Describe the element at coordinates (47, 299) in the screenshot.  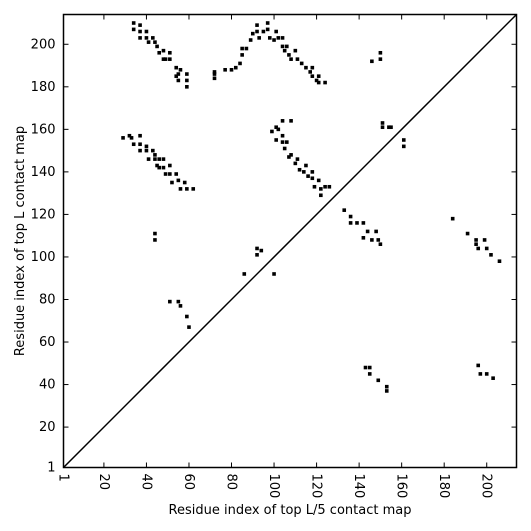
I see `y-tick-label: 80` at that location.